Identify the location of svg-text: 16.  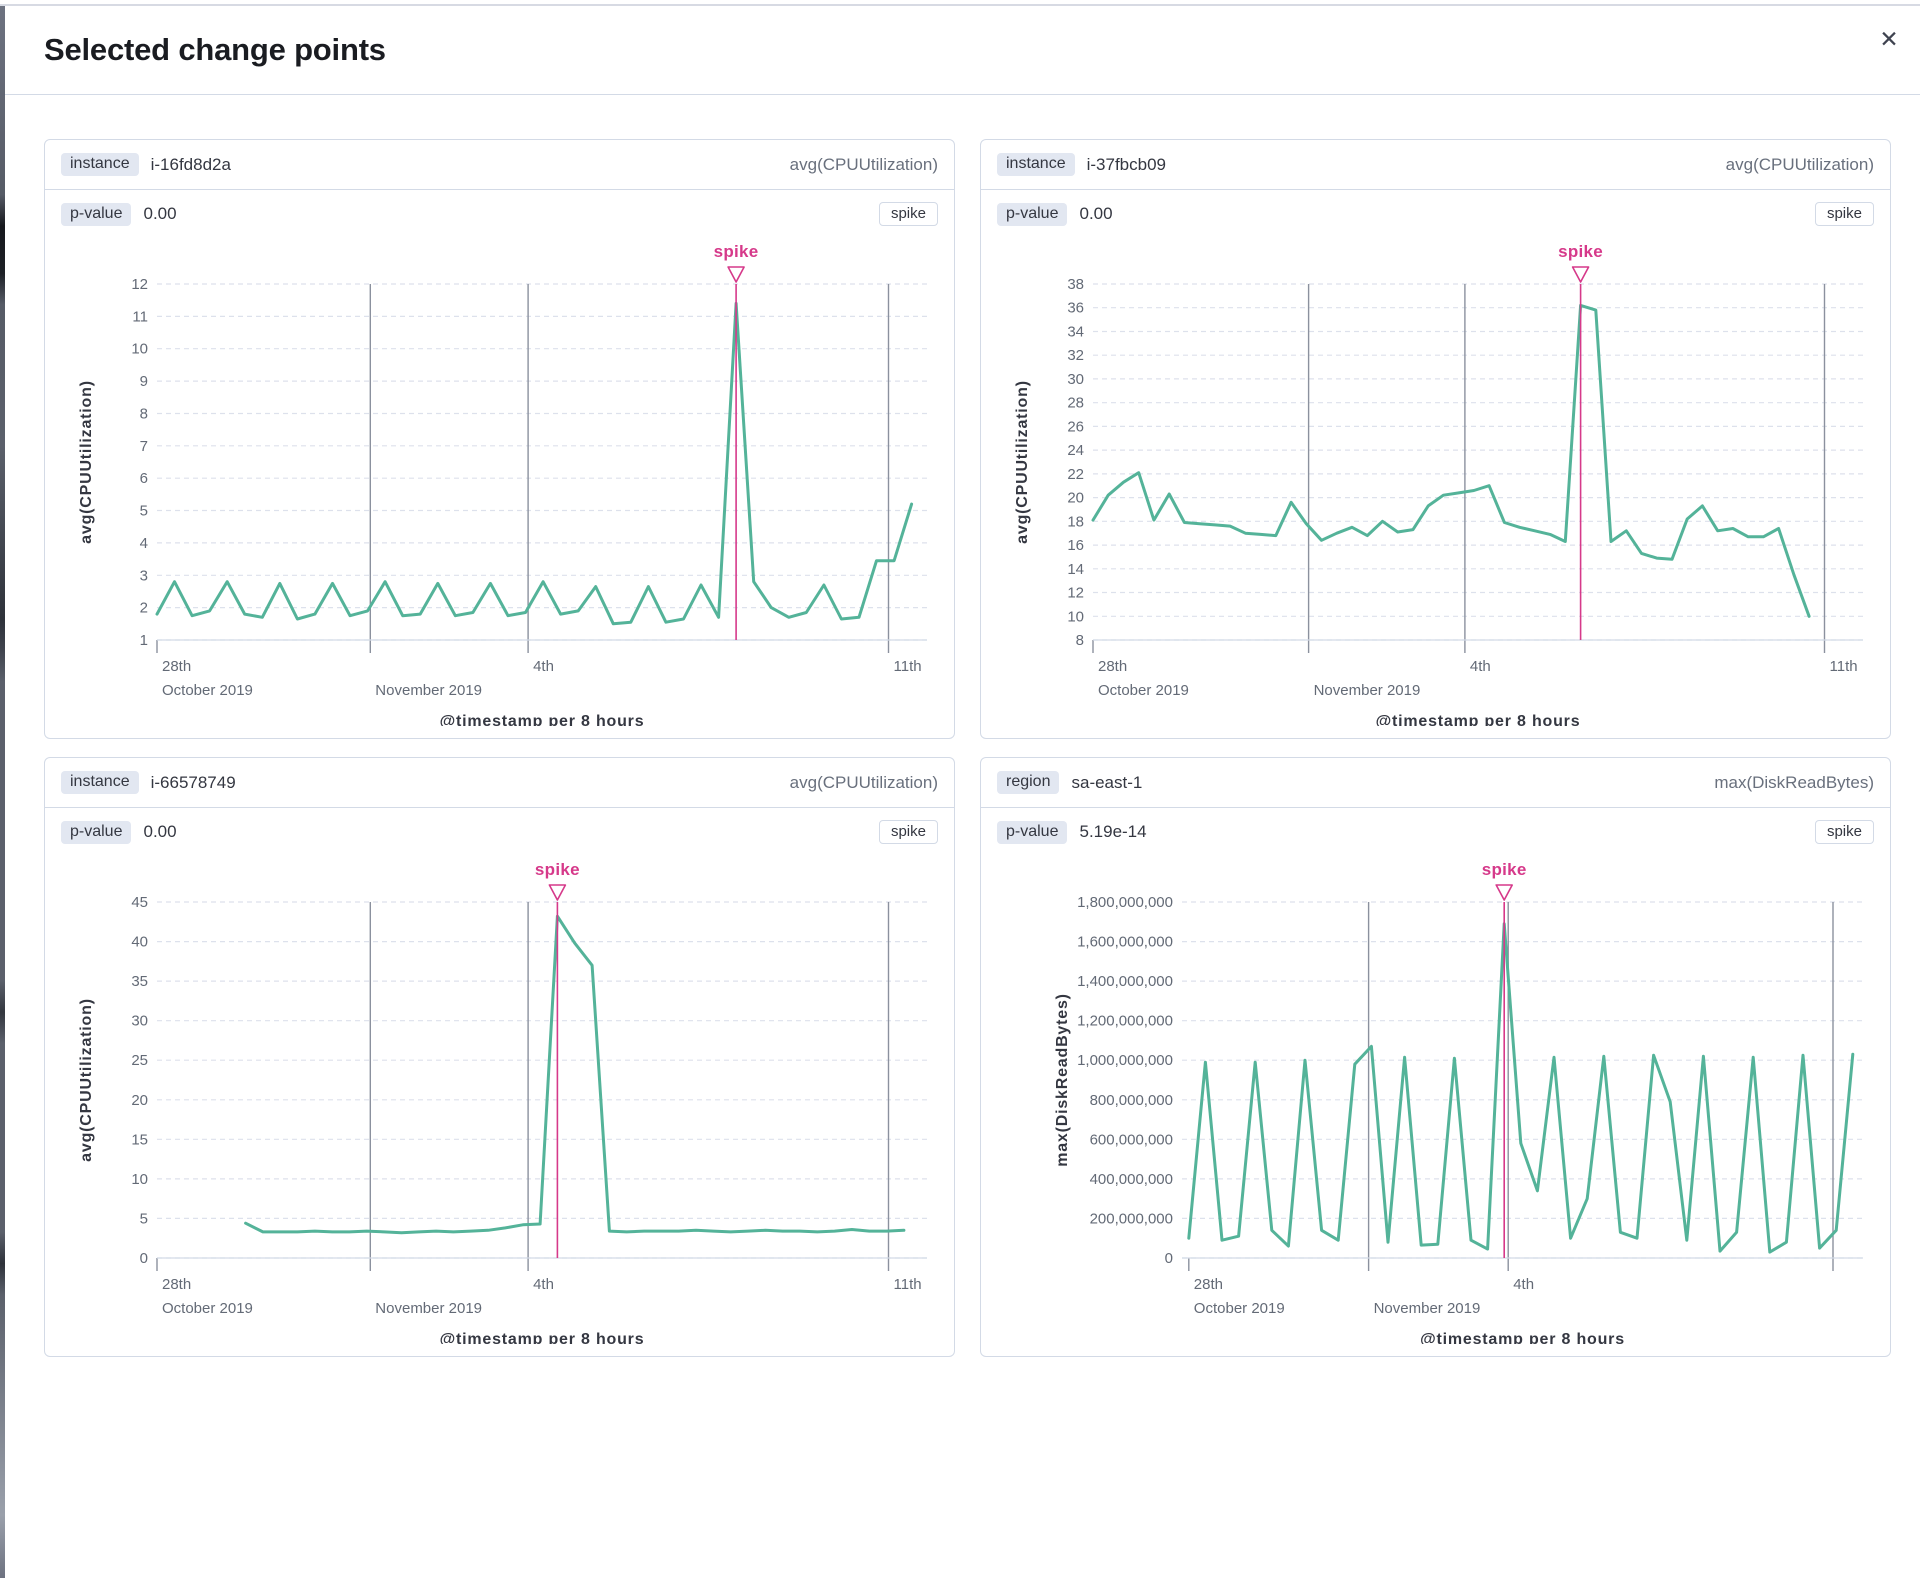
(1075, 545).